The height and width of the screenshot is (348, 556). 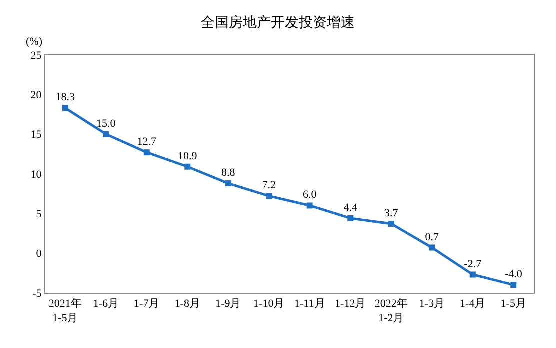 I want to click on data-label: 4.4, so click(x=351, y=208).